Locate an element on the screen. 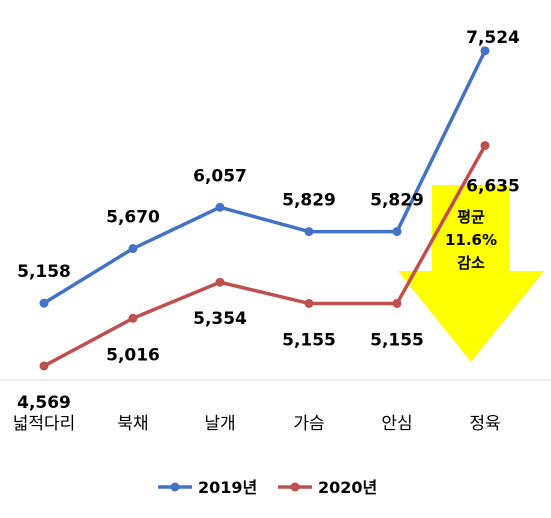 Image resolution: width=551 pixels, height=518 pixels. data-label: 6,635 is located at coordinates (493, 187).